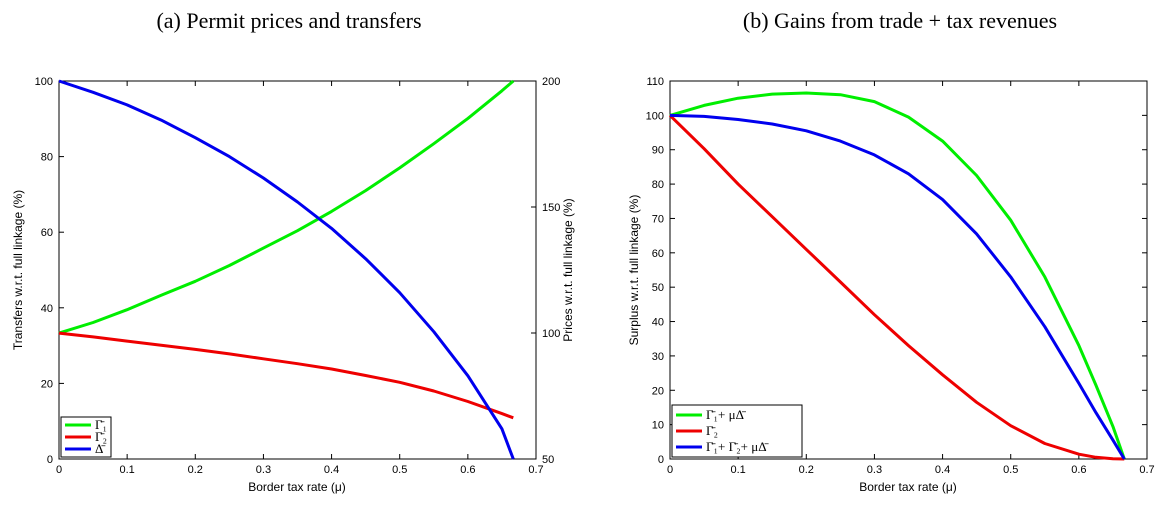 This screenshot has width=1160, height=505. I want to click on y-tick-label: 70, so click(658, 219).